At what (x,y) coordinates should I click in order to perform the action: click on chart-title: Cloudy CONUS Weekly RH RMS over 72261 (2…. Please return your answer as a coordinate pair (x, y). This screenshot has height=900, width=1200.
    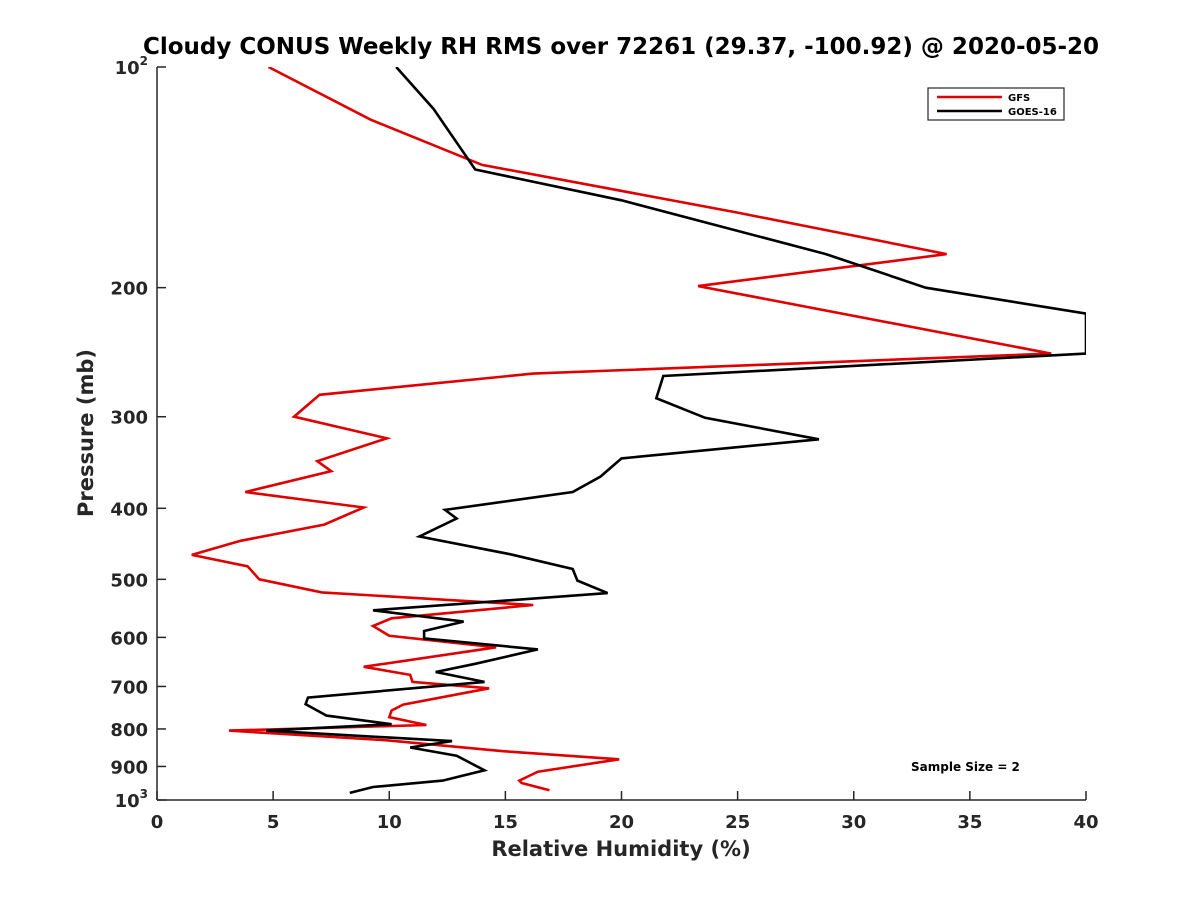
    Looking at the image, I should click on (621, 47).